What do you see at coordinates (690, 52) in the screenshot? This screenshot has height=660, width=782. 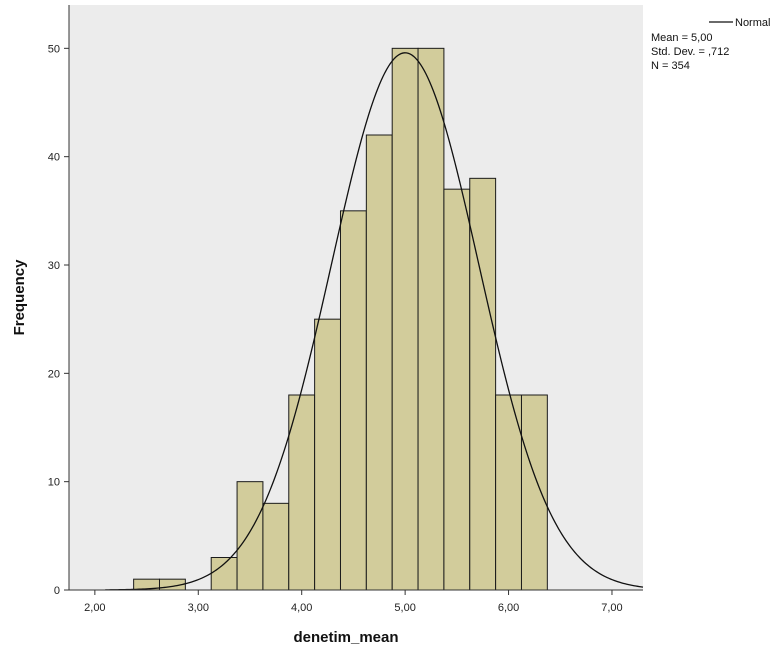 I see `legend-stat-std-dev: Std. Dev. = ,712` at bounding box center [690, 52].